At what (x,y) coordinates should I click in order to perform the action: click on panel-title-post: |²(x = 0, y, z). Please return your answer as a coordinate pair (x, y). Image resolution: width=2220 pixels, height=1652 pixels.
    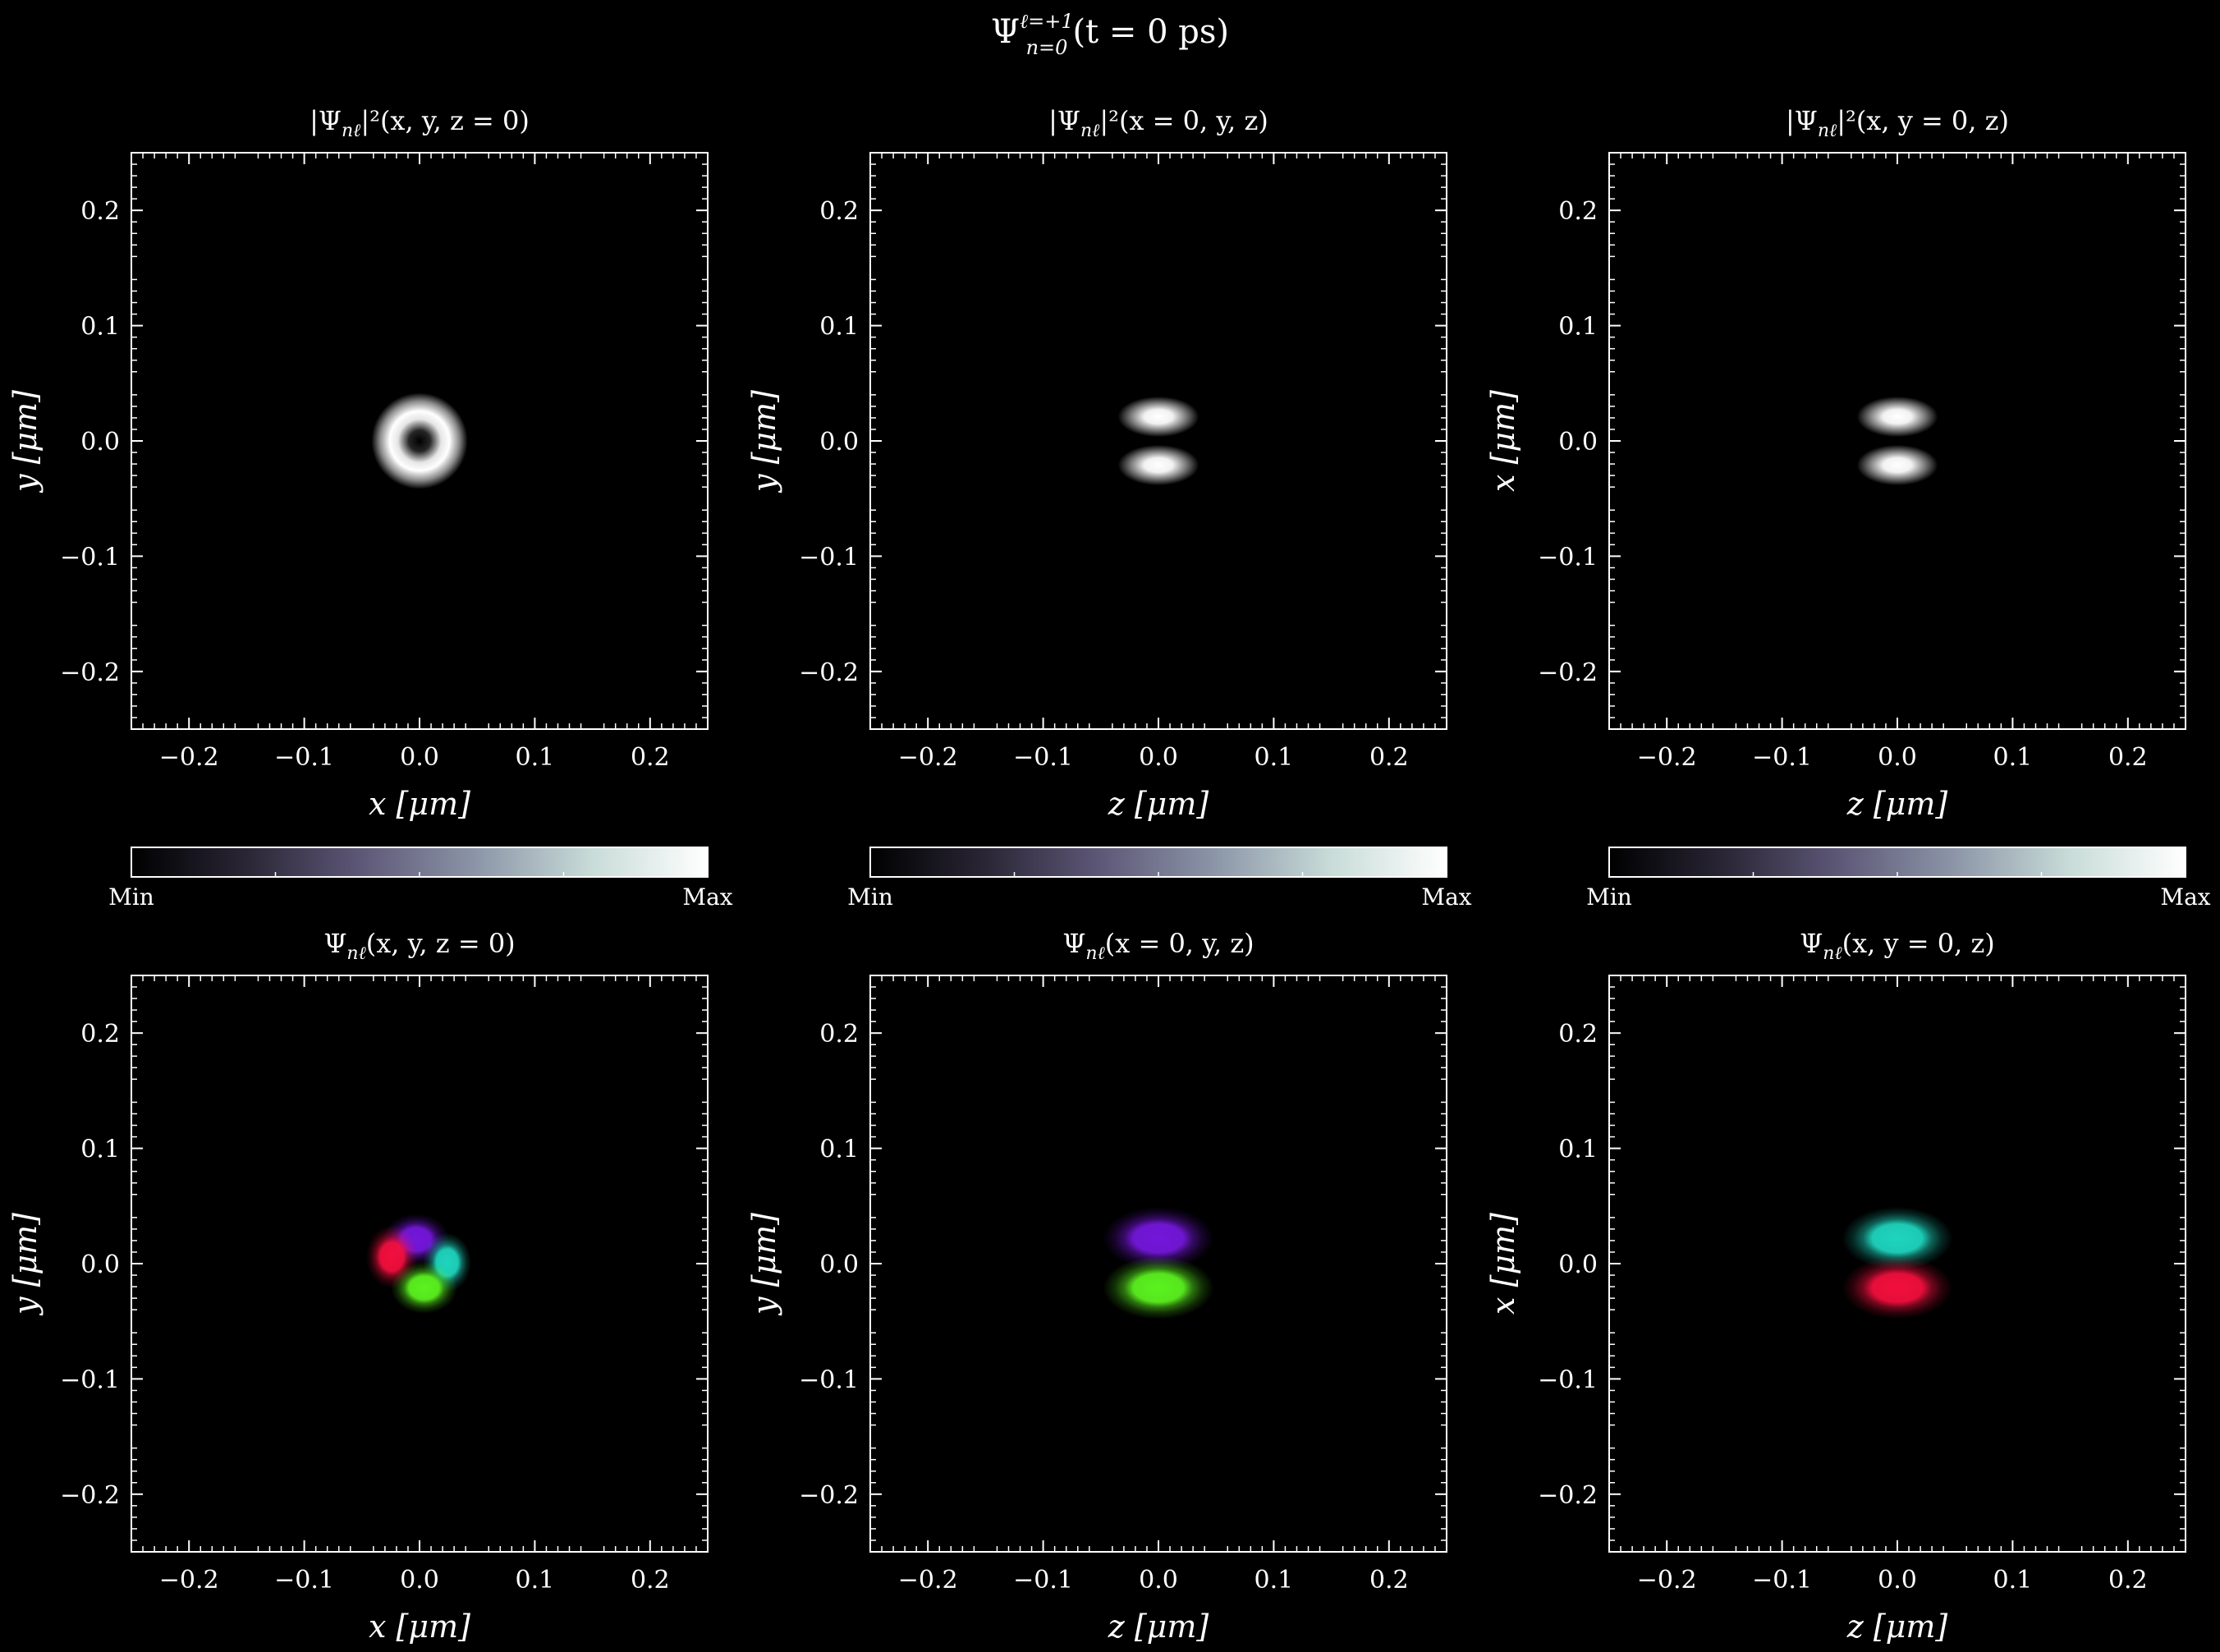
    Looking at the image, I should click on (1184, 120).